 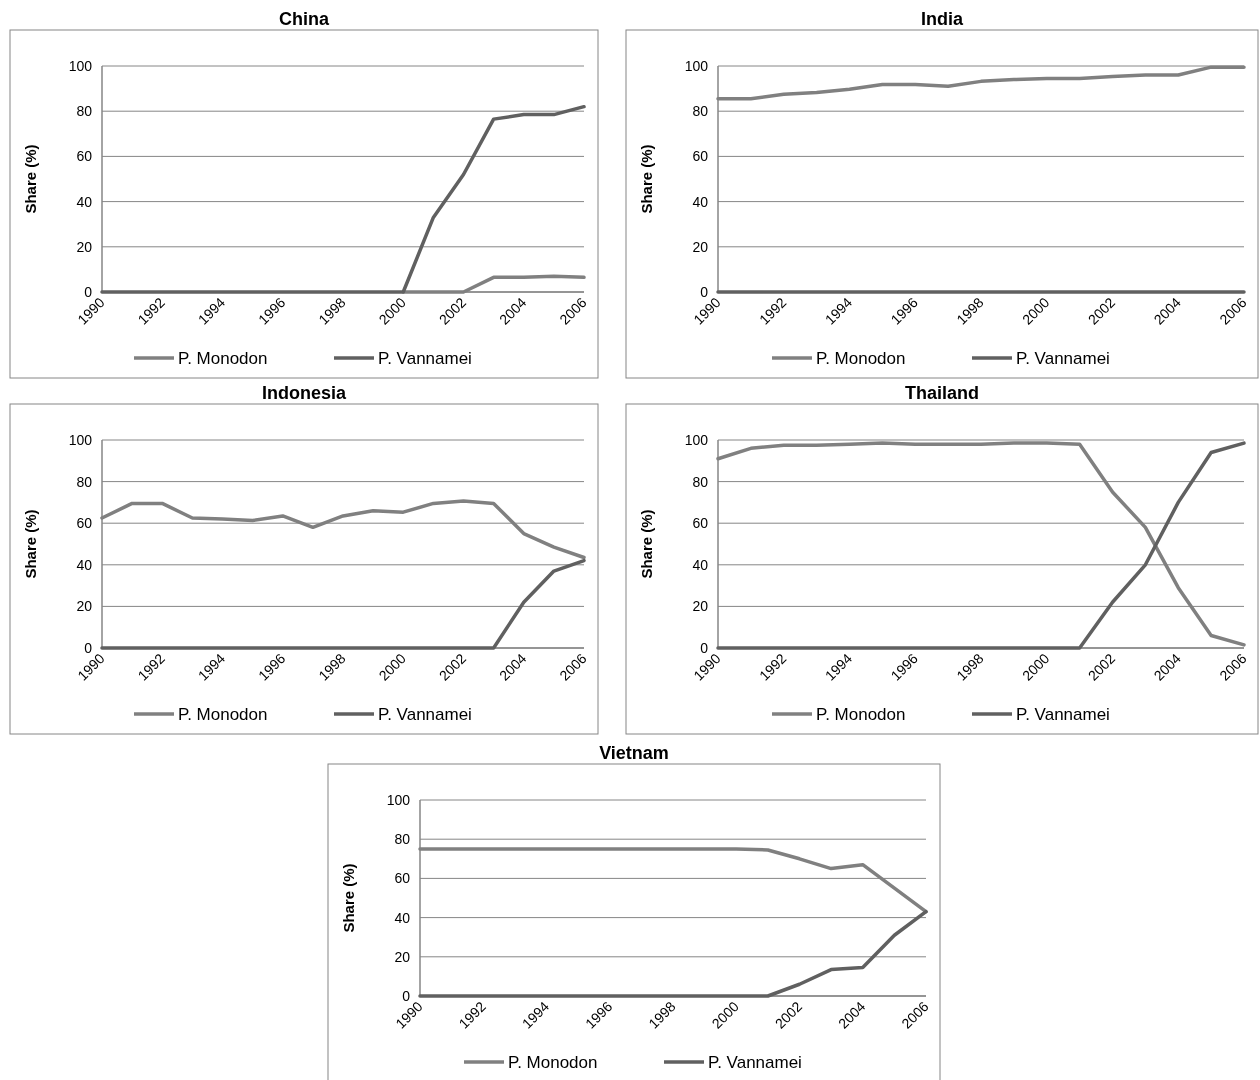 I want to click on chart-title: Thailand, so click(x=942, y=393).